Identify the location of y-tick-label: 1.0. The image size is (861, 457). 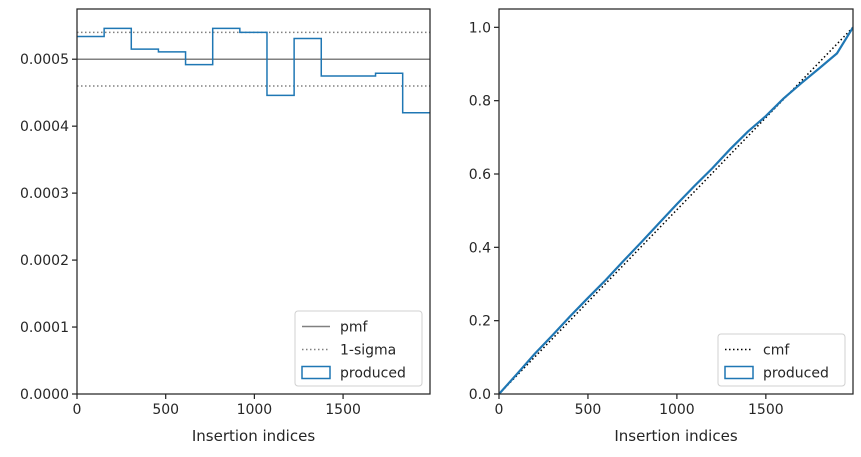
(480, 28).